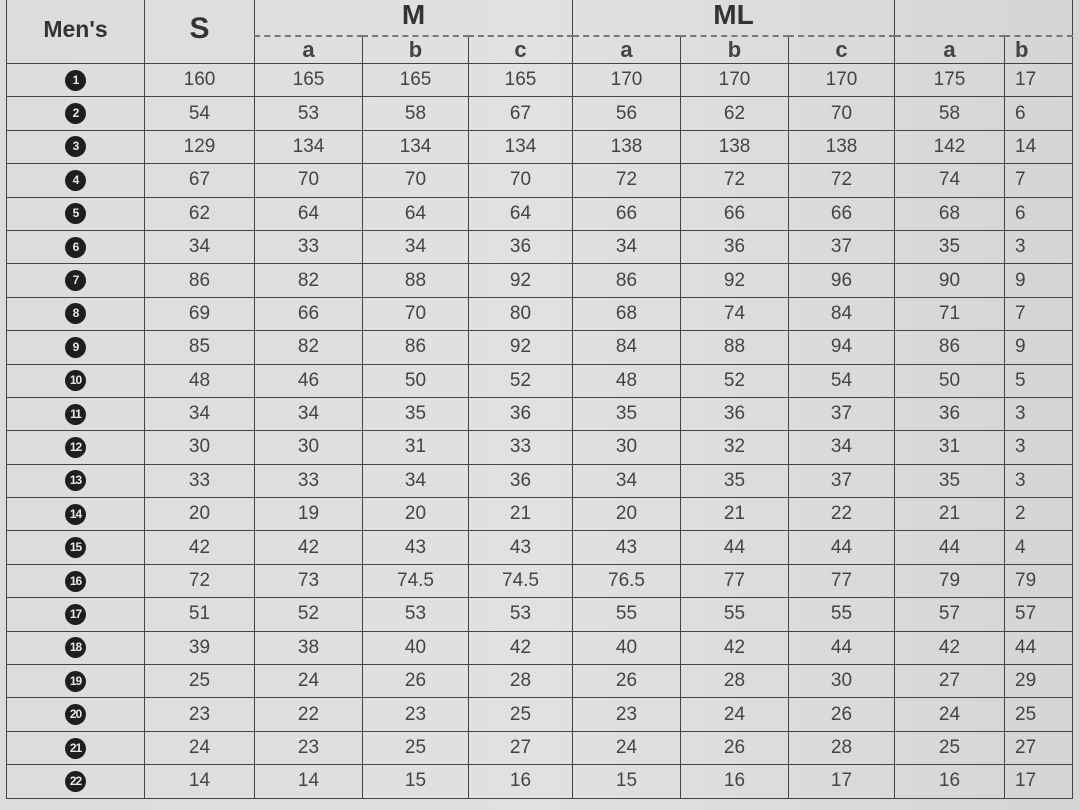 The image size is (1080, 810). What do you see at coordinates (308, 213) in the screenshot?
I see `measurement-cell: 64` at bounding box center [308, 213].